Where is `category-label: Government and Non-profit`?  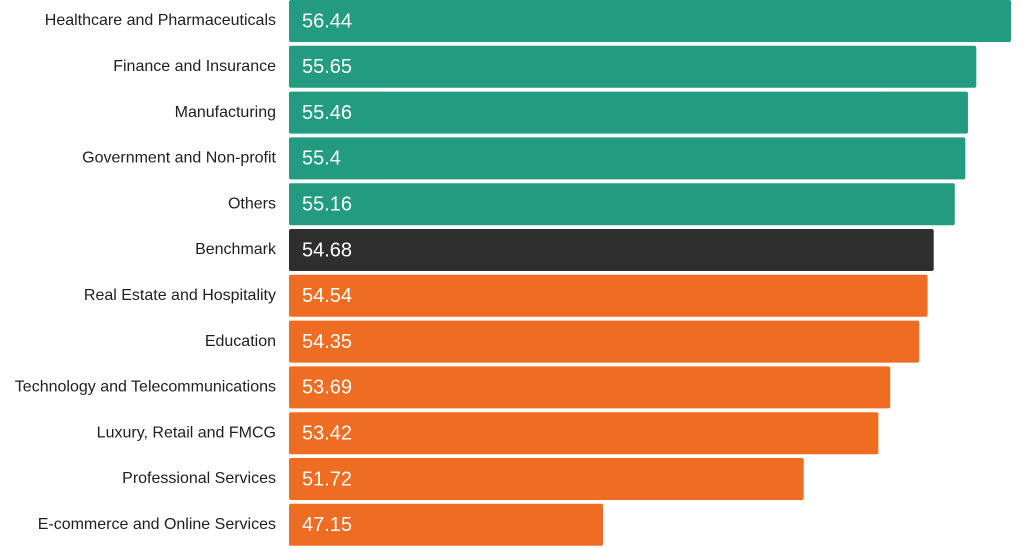 category-label: Government and Non-profit is located at coordinates (179, 158).